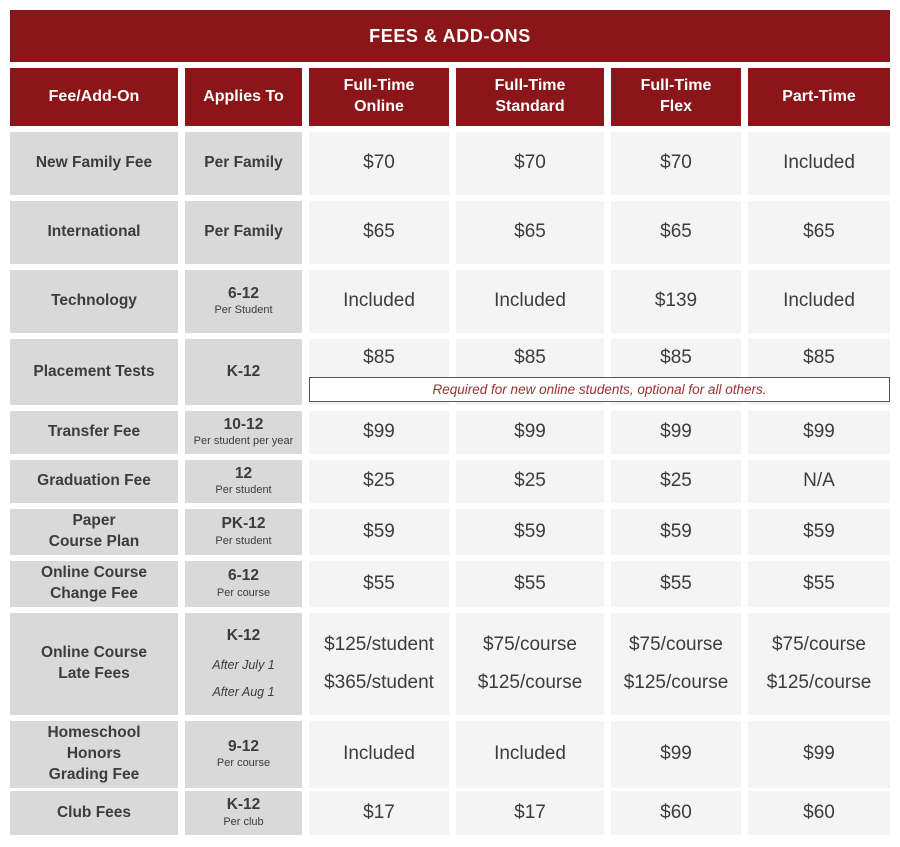 The width and height of the screenshot is (900, 847). What do you see at coordinates (530, 97) in the screenshot?
I see `col-header-fulltime-standard: Full-Time Standard` at bounding box center [530, 97].